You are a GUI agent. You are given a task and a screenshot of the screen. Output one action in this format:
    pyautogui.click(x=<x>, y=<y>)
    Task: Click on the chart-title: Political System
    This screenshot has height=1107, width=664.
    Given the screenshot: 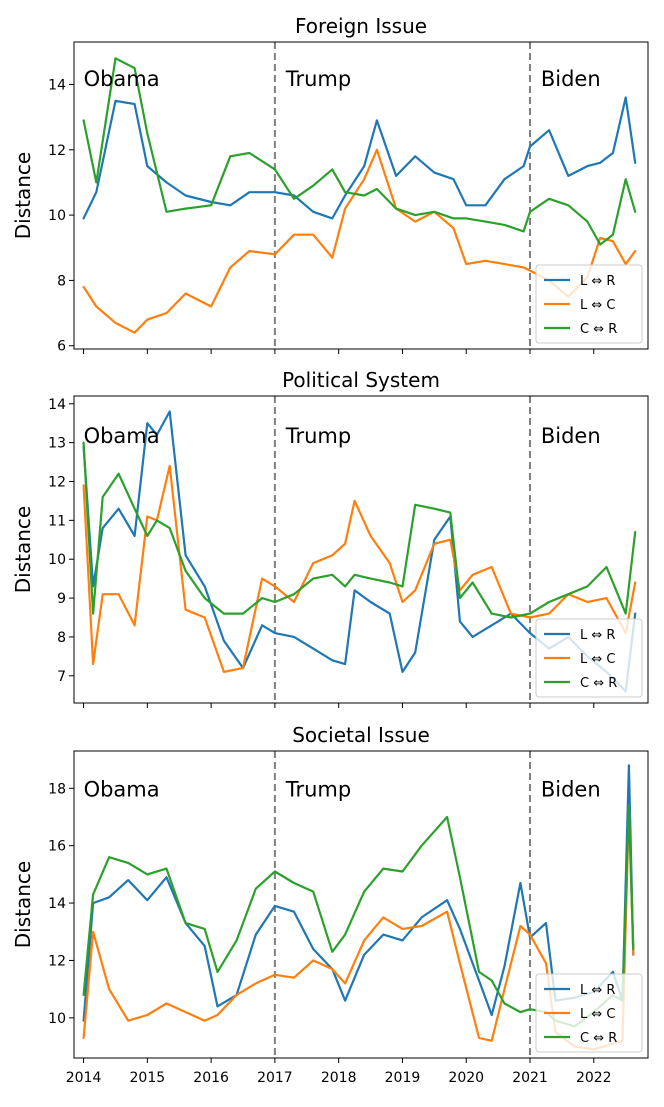 What is the action you would take?
    pyautogui.click(x=361, y=380)
    